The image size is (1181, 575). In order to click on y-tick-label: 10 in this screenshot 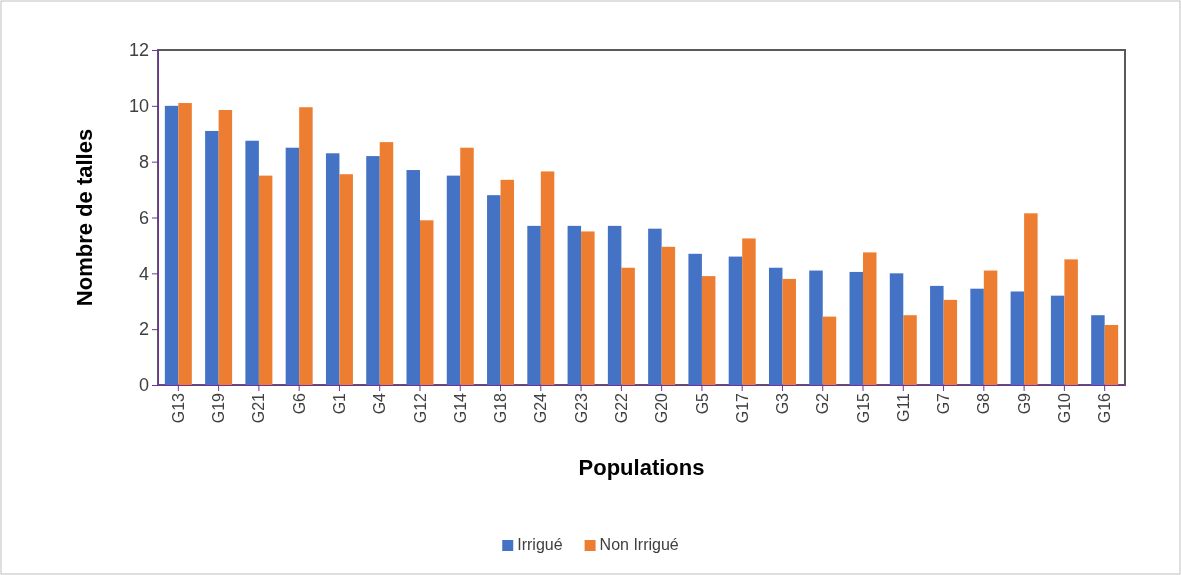, I will do `click(138, 106)`.